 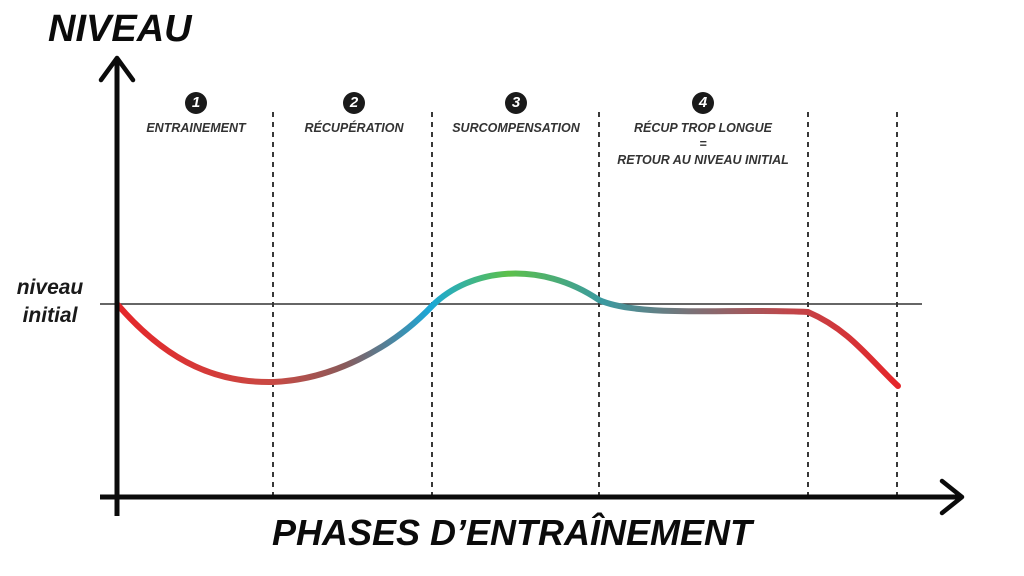 I want to click on phase-3-label-line-1: SURCOMPENSATION, so click(x=516, y=128).